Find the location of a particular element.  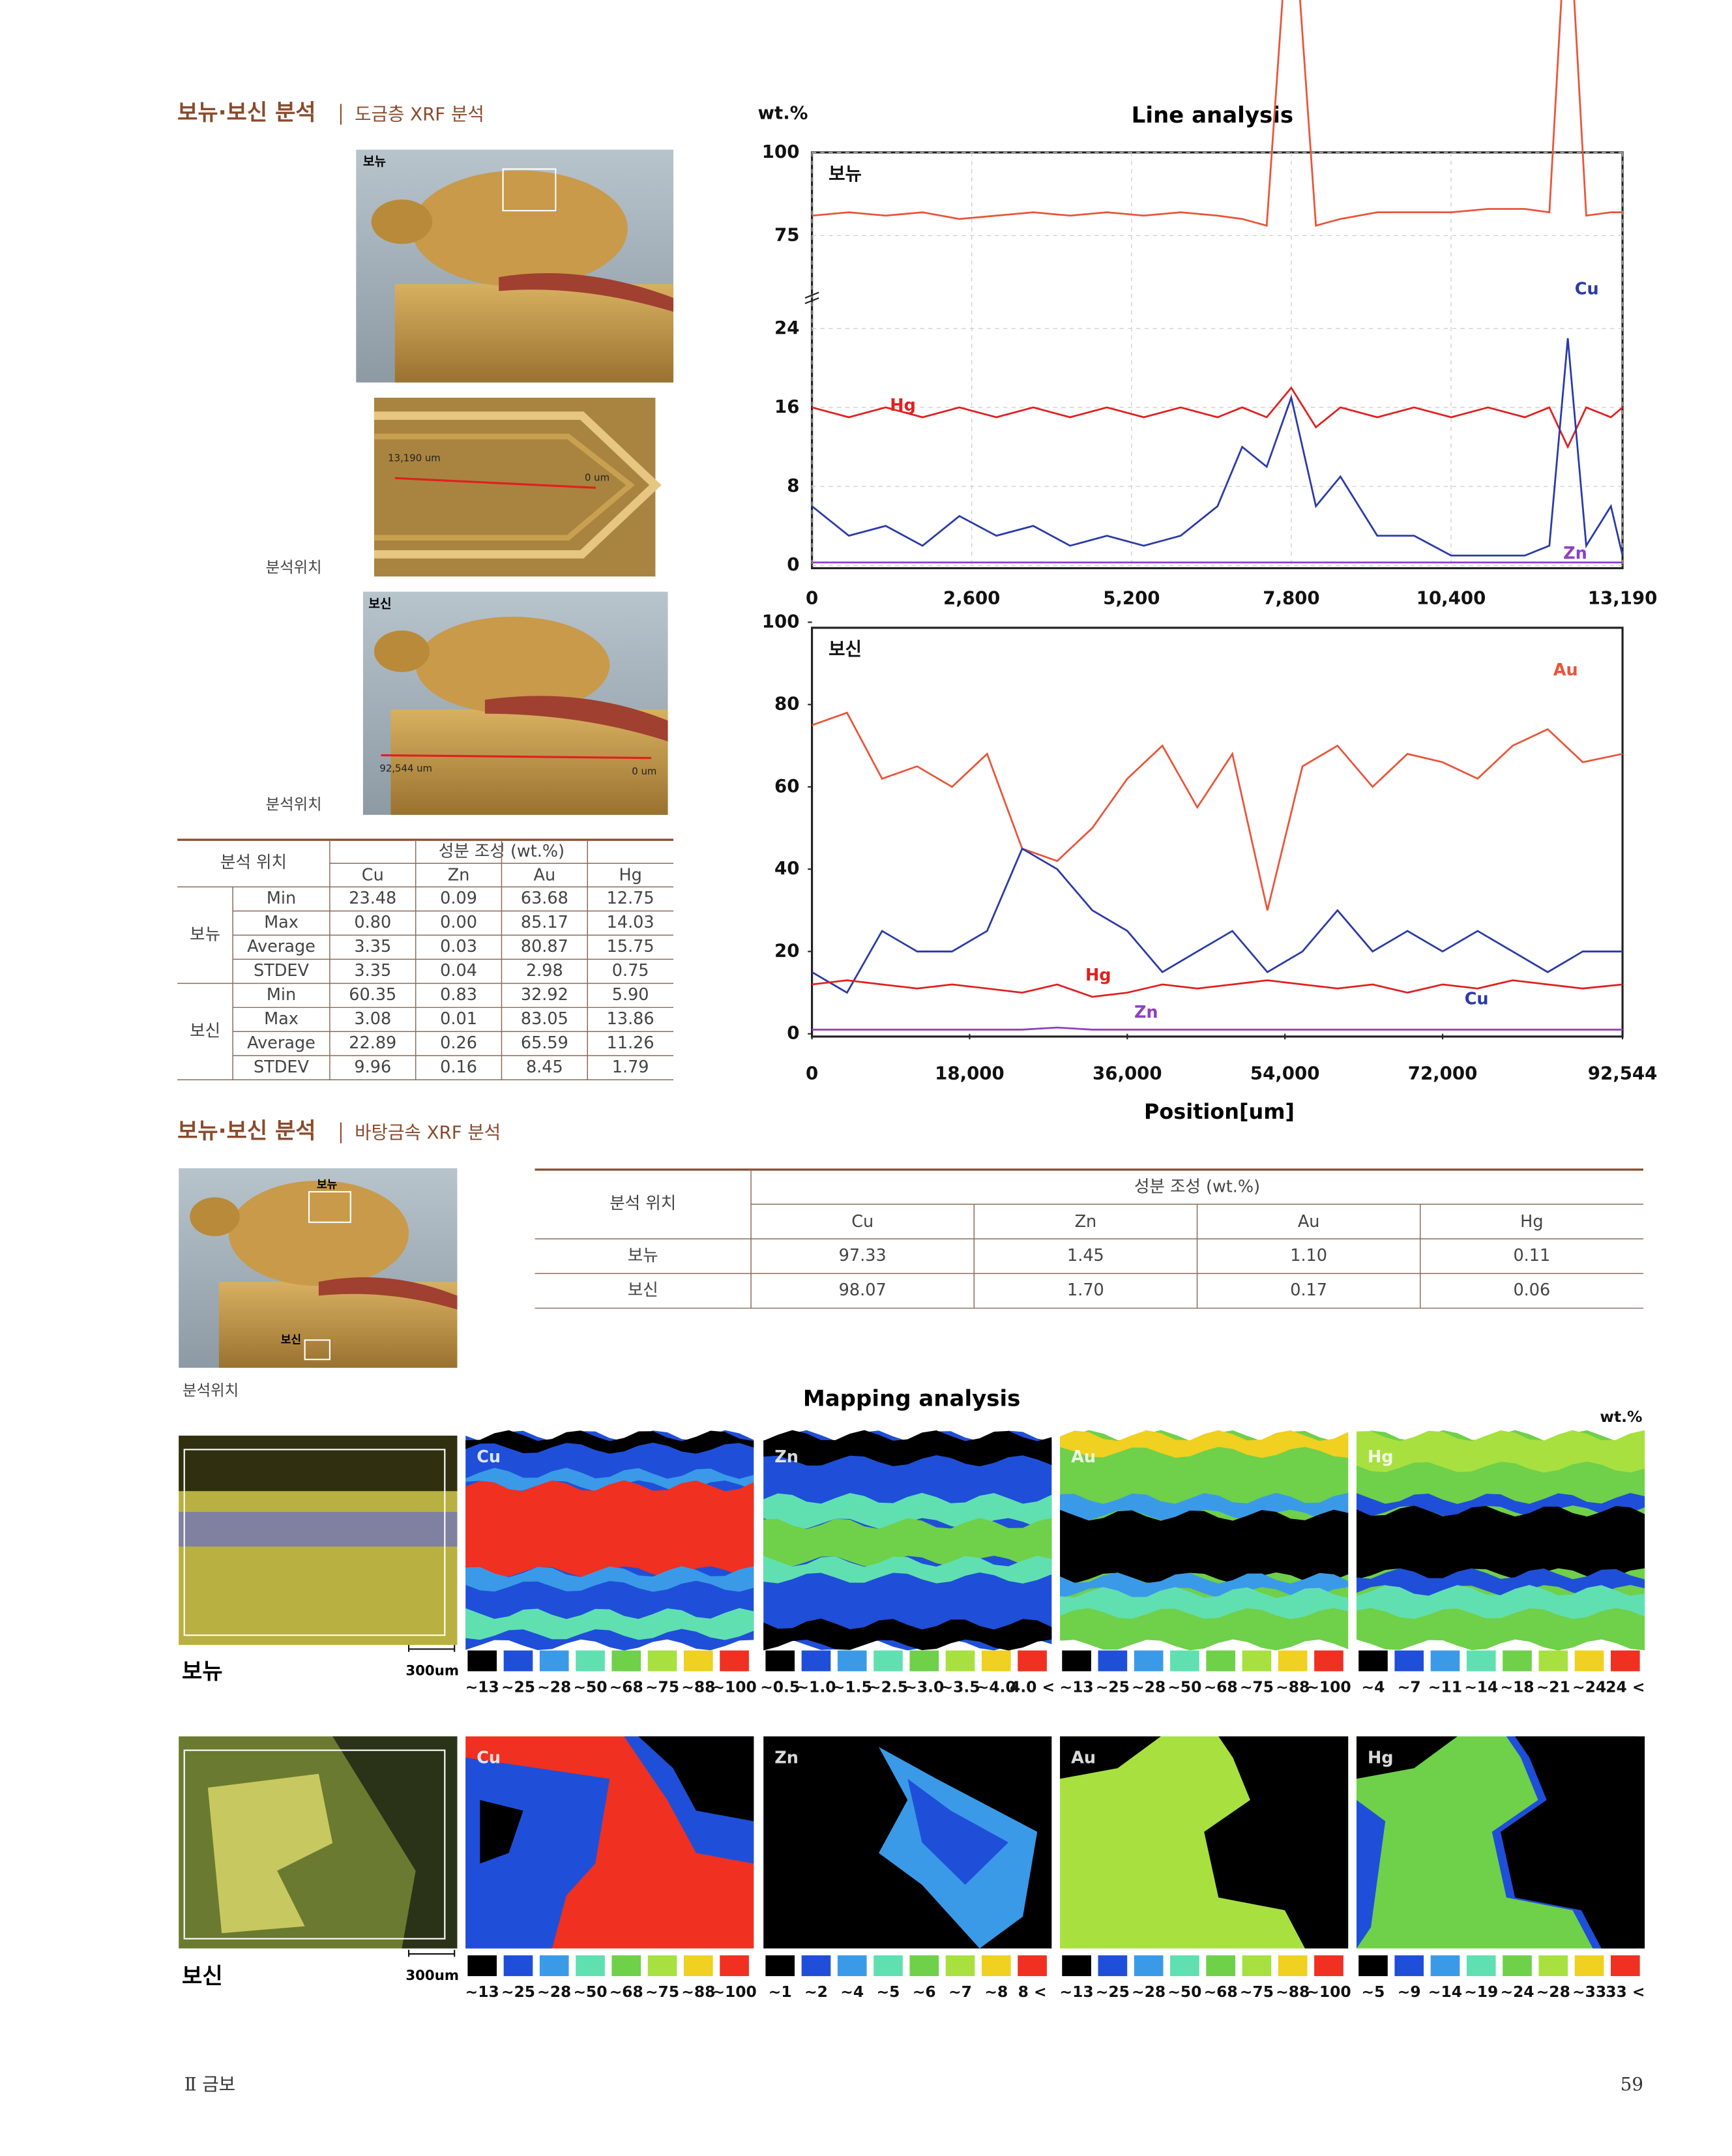

table-cell: 83.05 is located at coordinates (544, 1019).